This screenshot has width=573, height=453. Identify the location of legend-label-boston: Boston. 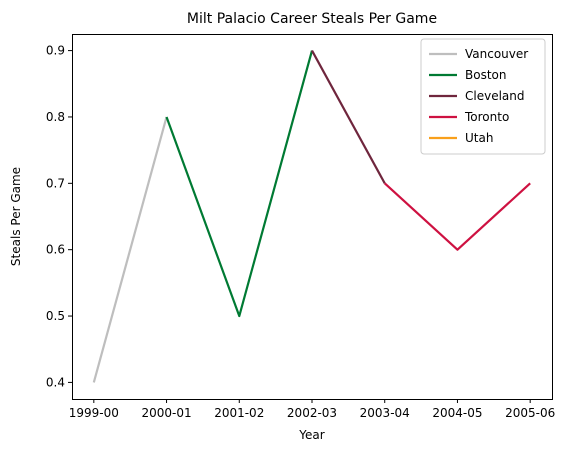
(485, 75).